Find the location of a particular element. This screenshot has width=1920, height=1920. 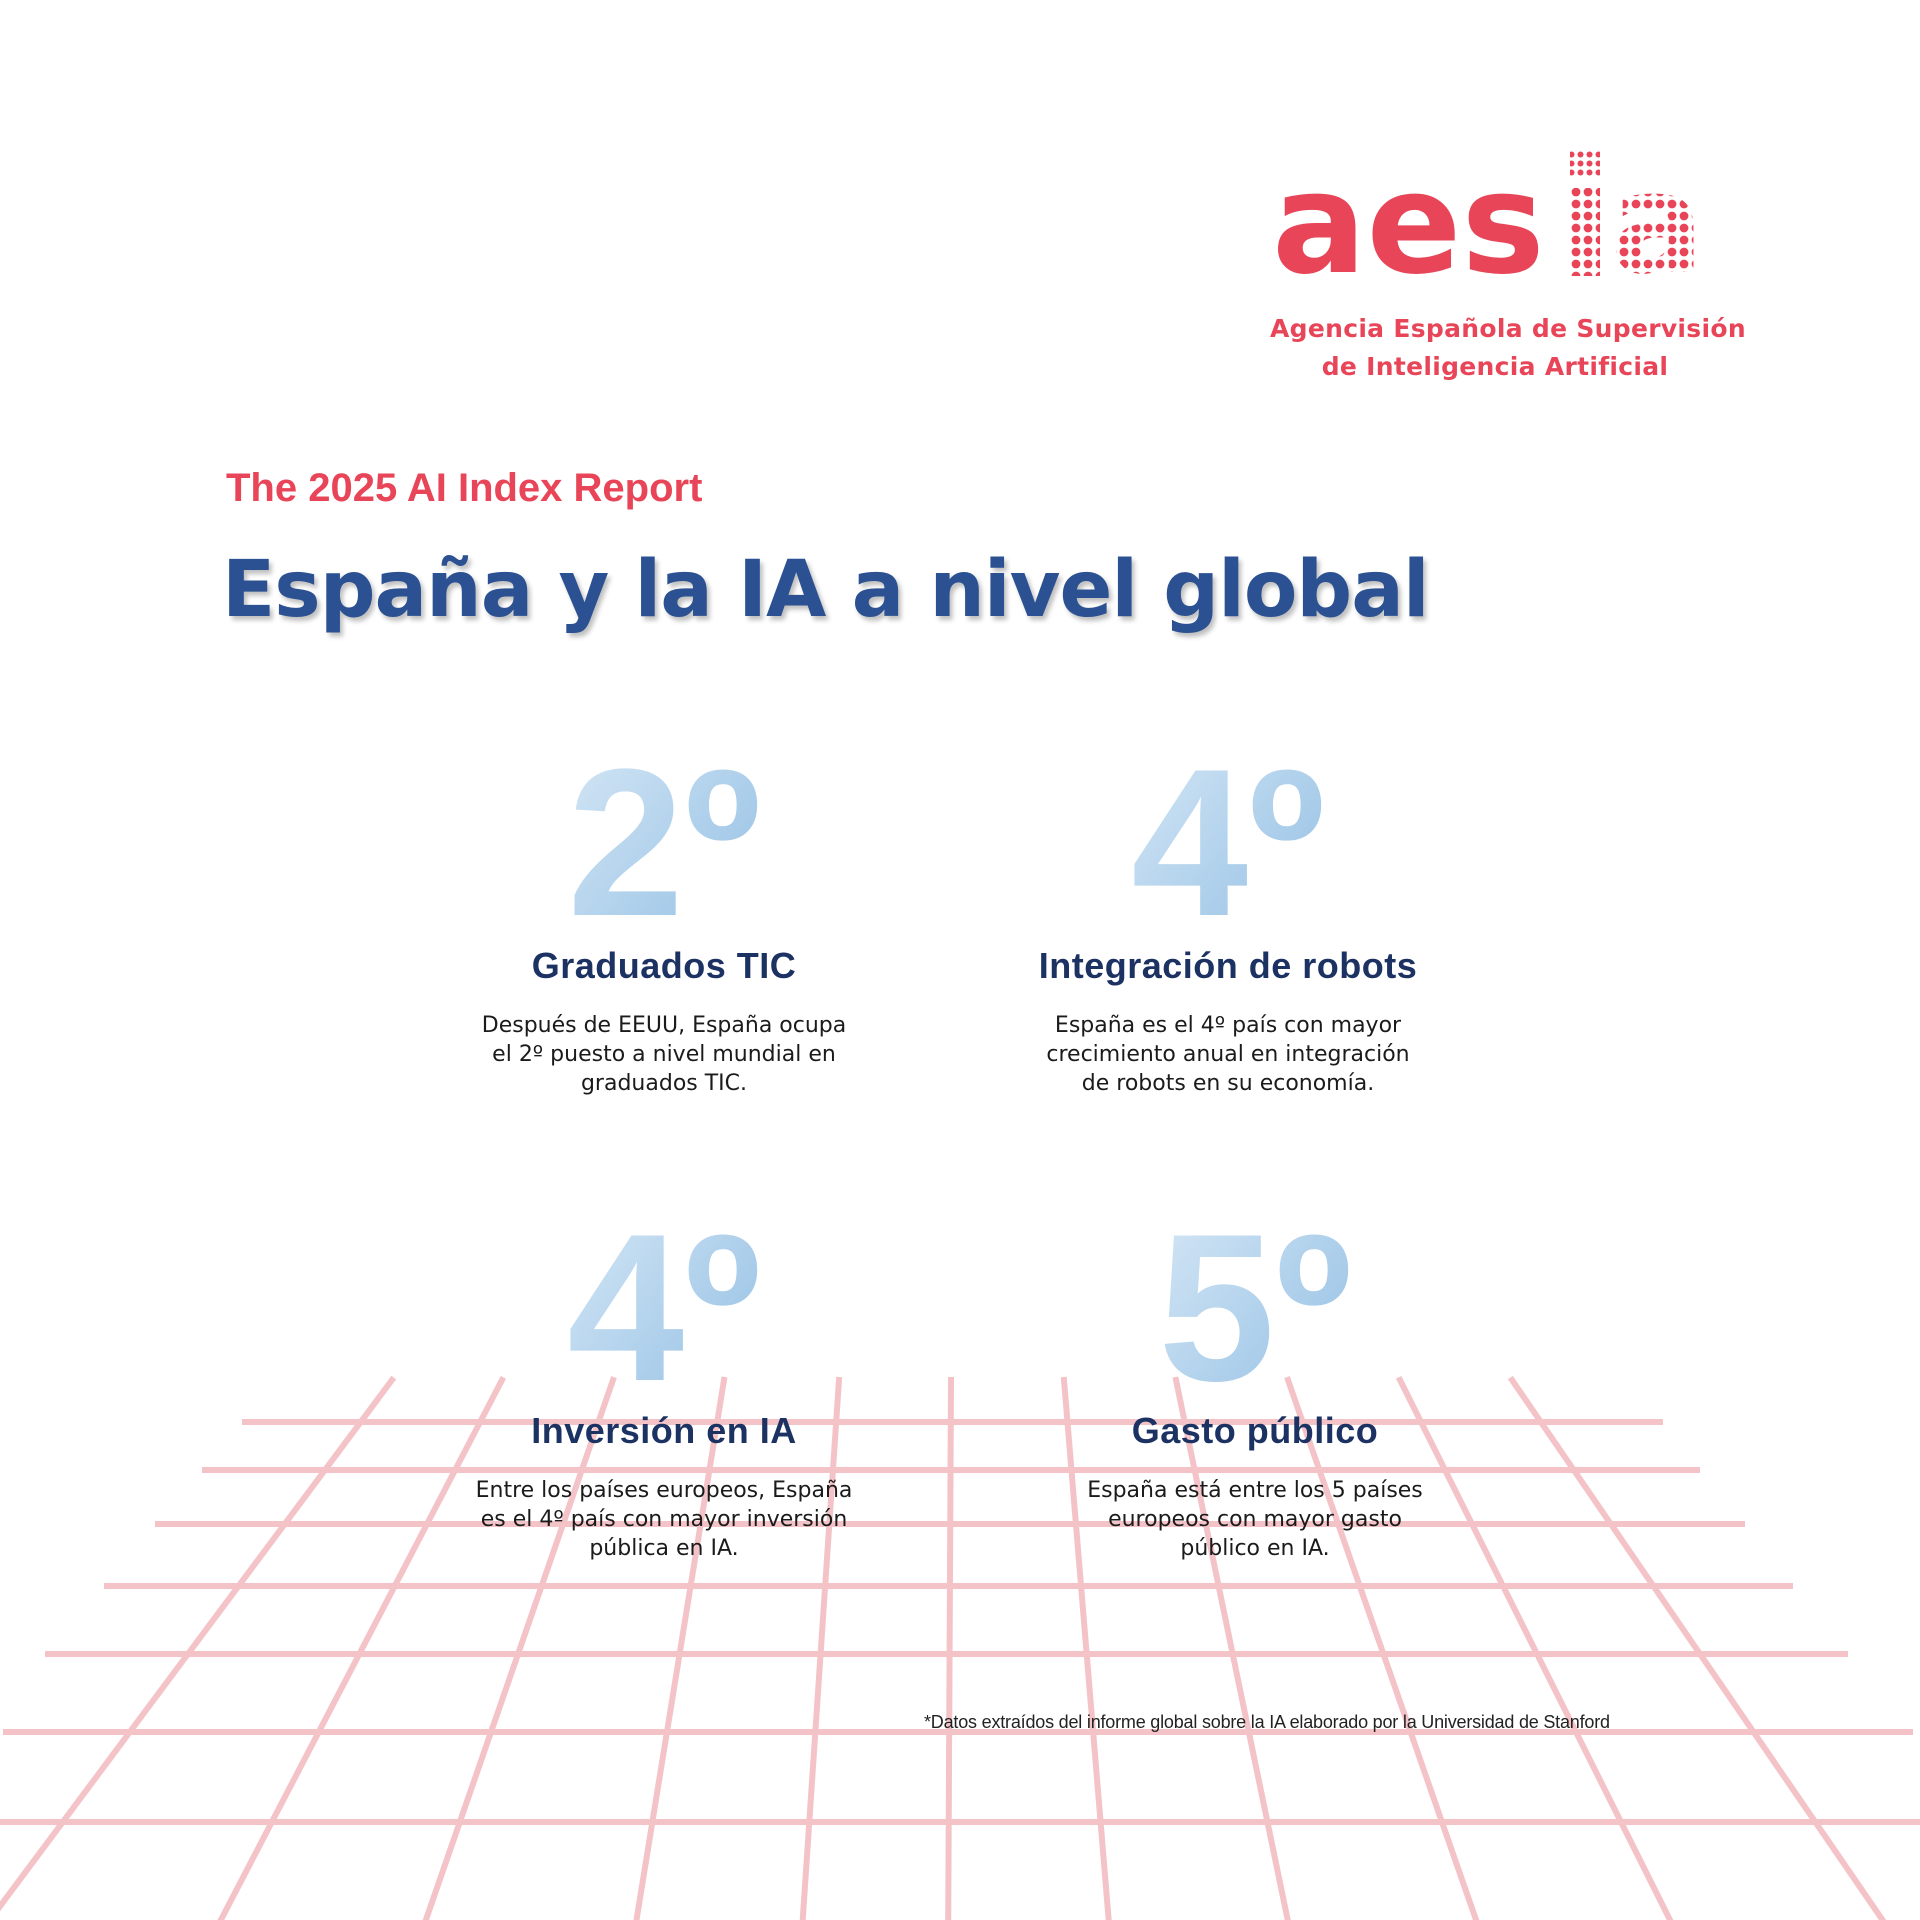

stat-label: Inversión en IA is located at coordinates (664, 1430).